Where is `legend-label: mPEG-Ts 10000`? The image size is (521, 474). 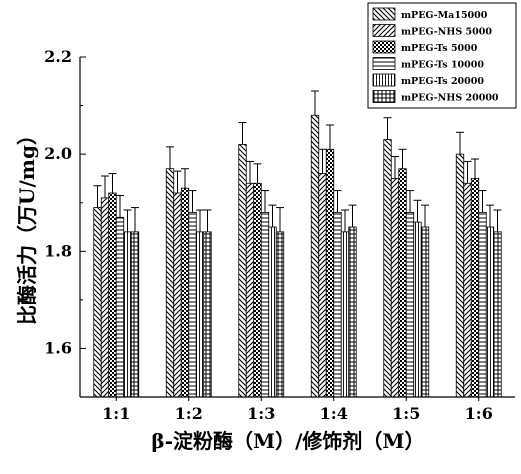
legend-label: mPEG-Ts 10000 is located at coordinates (442, 65).